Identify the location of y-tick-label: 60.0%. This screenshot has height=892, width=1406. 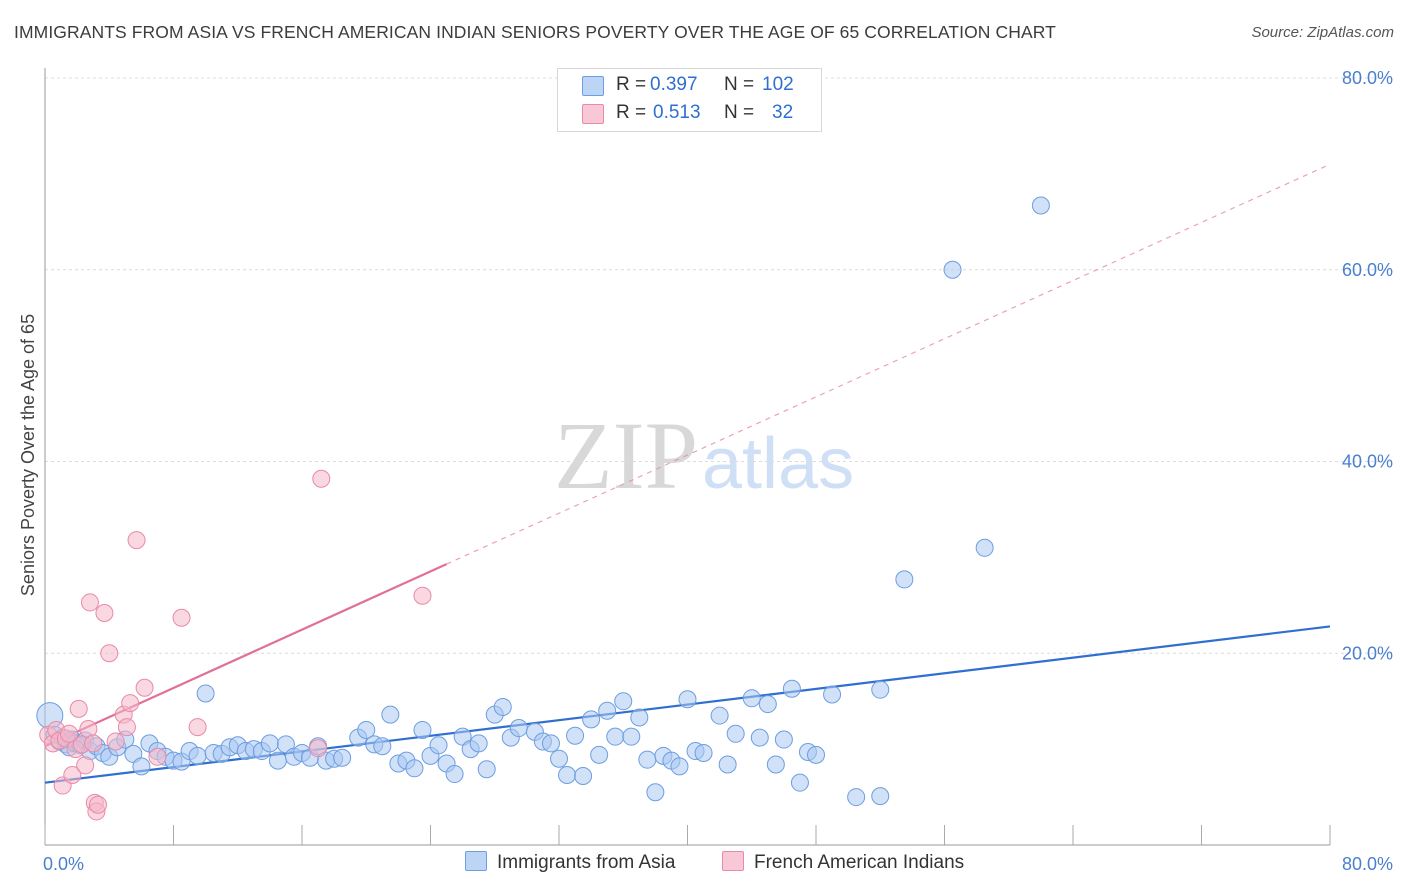
(1367, 270).